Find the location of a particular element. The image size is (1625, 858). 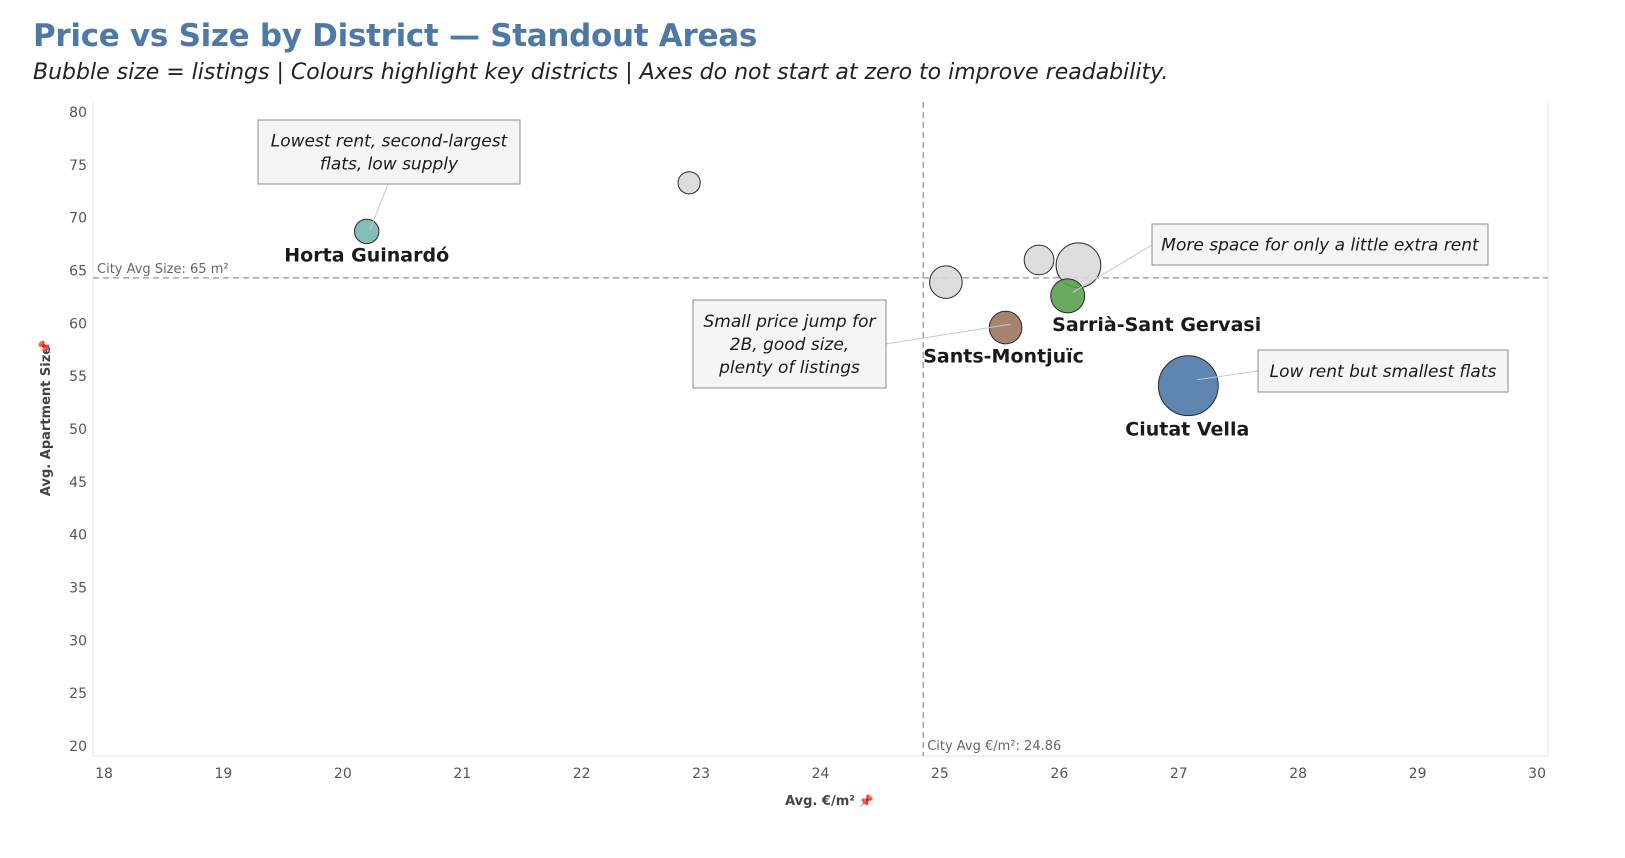

x-tick-label: 30 is located at coordinates (1537, 774).